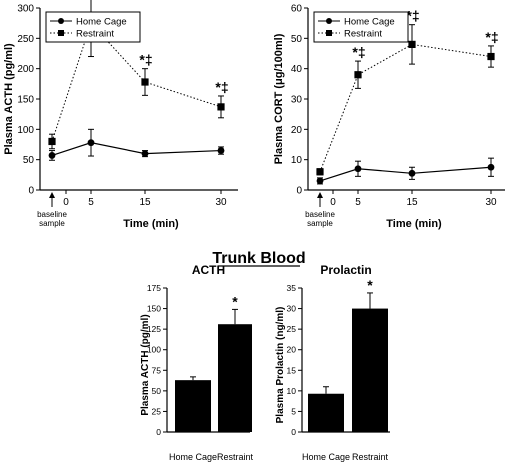  I want to click on cort-time-x-tick-label: 30, so click(491, 202).